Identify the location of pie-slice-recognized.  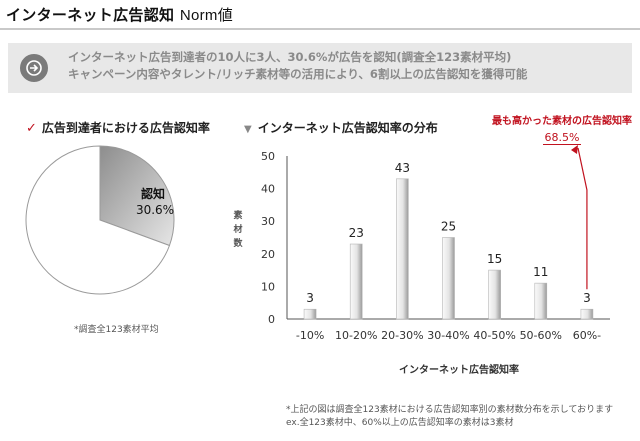
(137, 196).